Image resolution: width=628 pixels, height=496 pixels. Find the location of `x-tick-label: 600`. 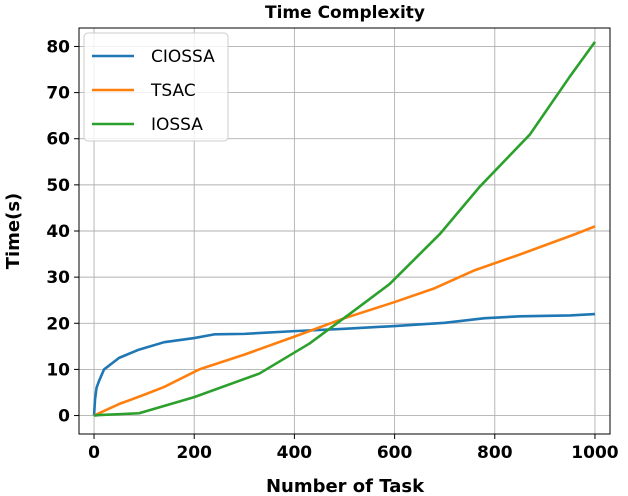

x-tick-label: 600 is located at coordinates (395, 453).